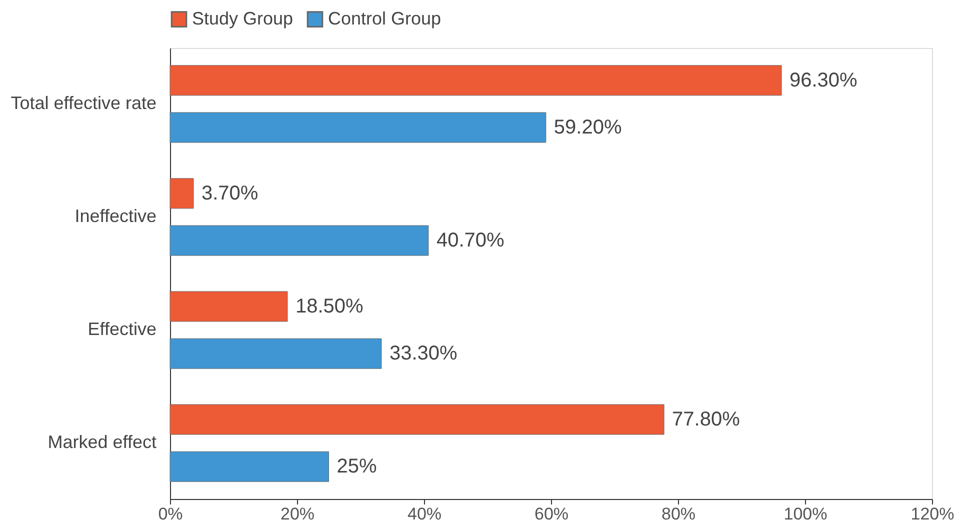  What do you see at coordinates (932, 514) in the screenshot?
I see `x-tick-label: 120%` at bounding box center [932, 514].